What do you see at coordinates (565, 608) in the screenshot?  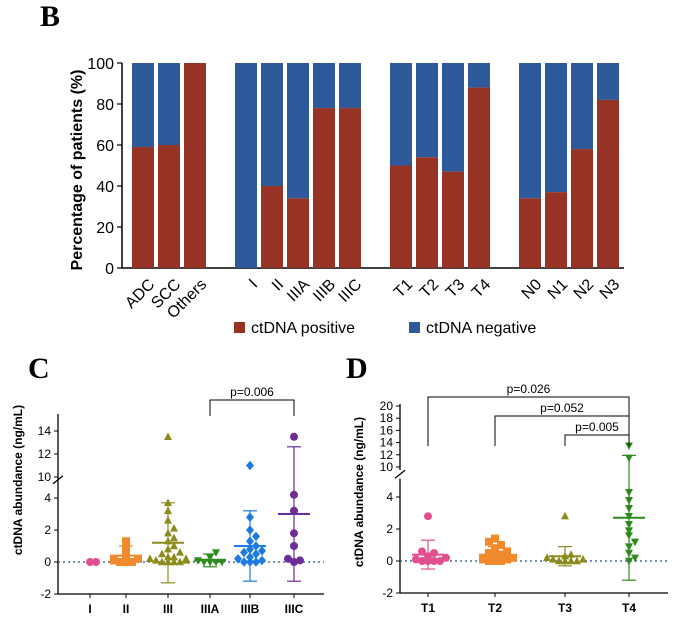 I see `x-tick-label-d: T3` at bounding box center [565, 608].